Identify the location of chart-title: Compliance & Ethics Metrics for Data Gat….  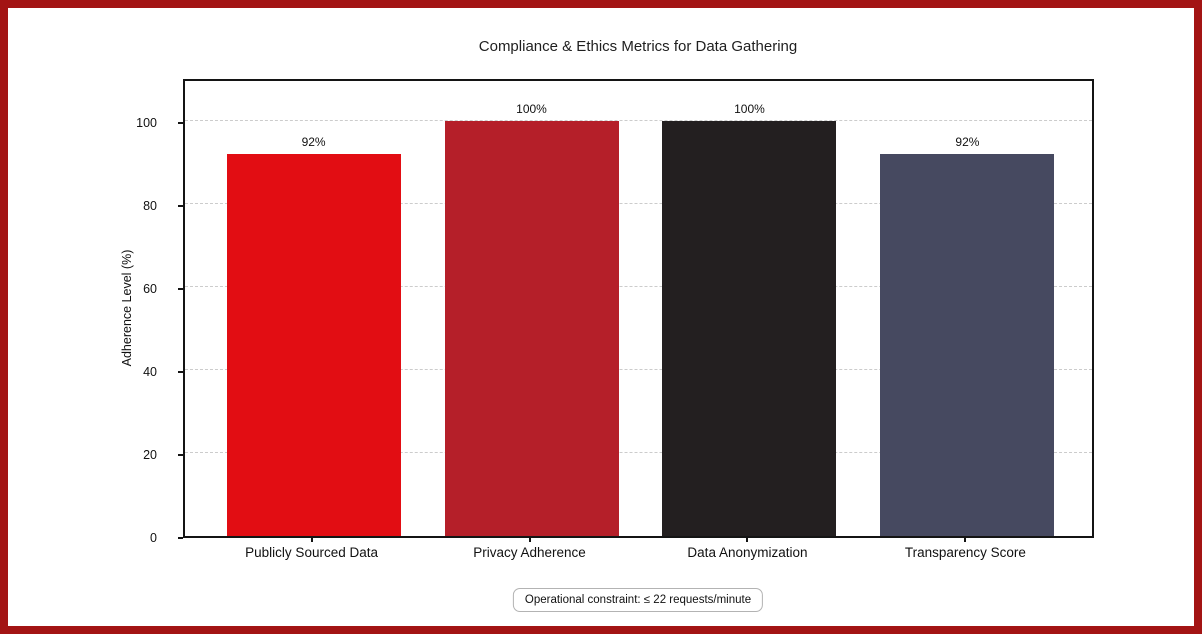
(638, 46).